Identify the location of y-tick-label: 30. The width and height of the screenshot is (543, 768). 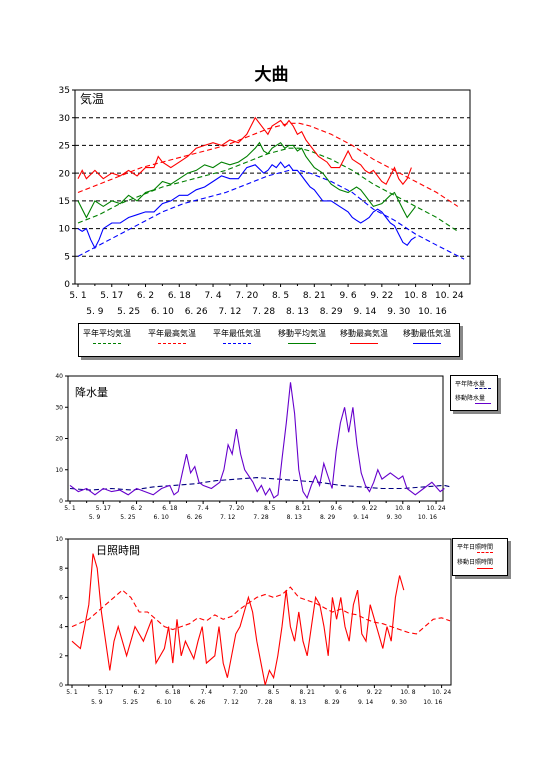
(59, 407).